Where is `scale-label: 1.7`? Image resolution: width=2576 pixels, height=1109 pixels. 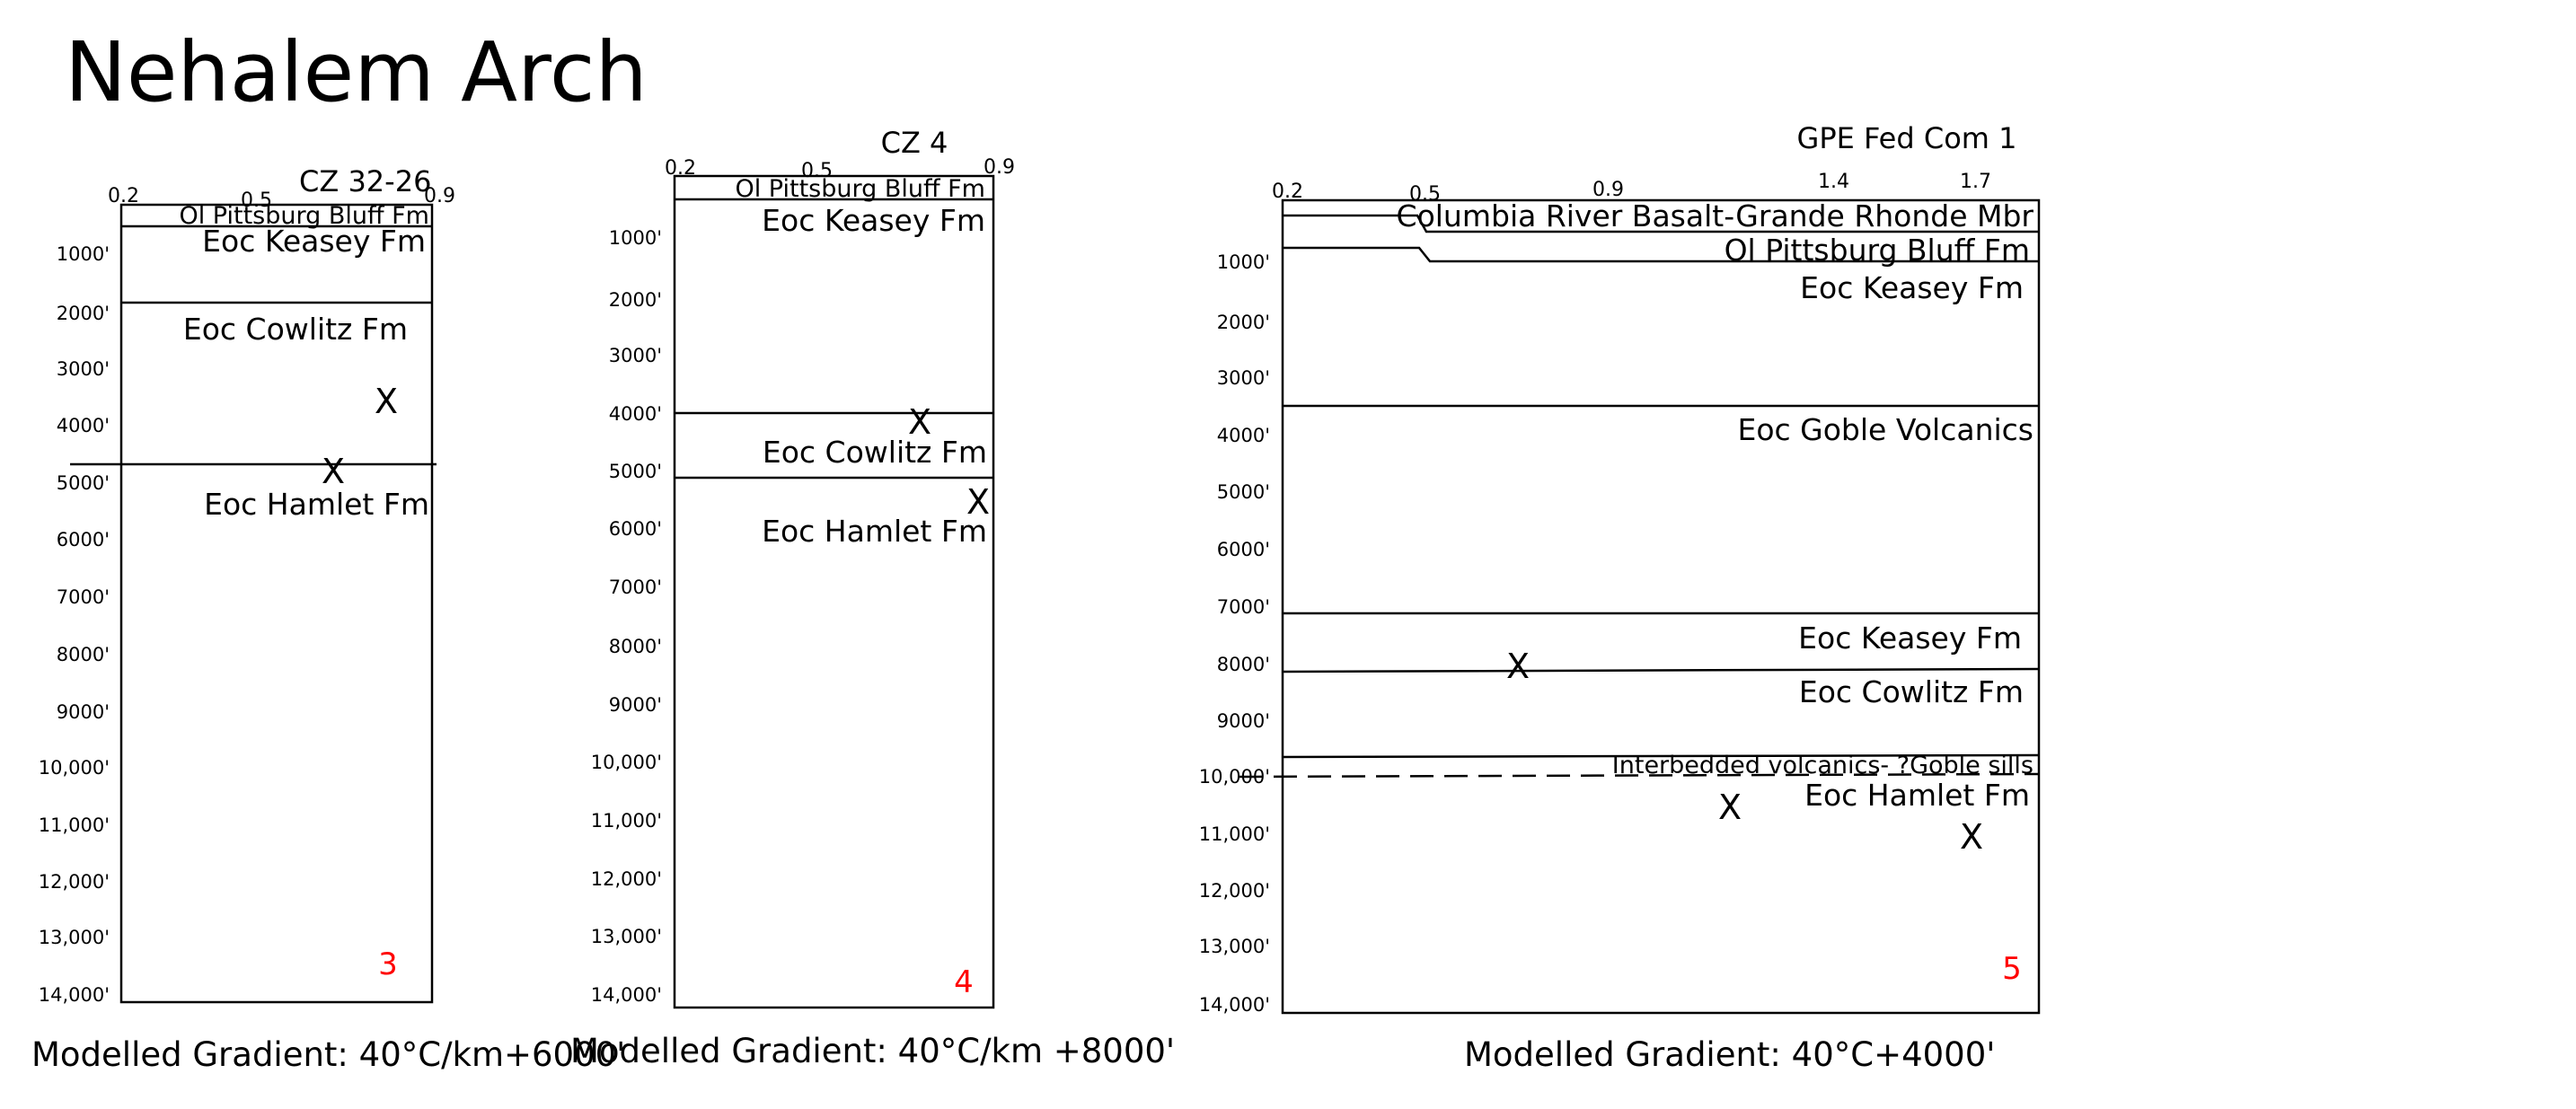 scale-label: 1.7 is located at coordinates (1975, 182).